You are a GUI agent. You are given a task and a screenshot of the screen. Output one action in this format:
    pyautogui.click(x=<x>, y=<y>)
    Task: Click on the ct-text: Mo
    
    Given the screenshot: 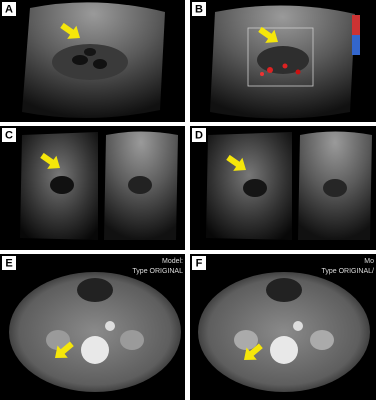 What is the action you would take?
    pyautogui.click(x=369, y=261)
    